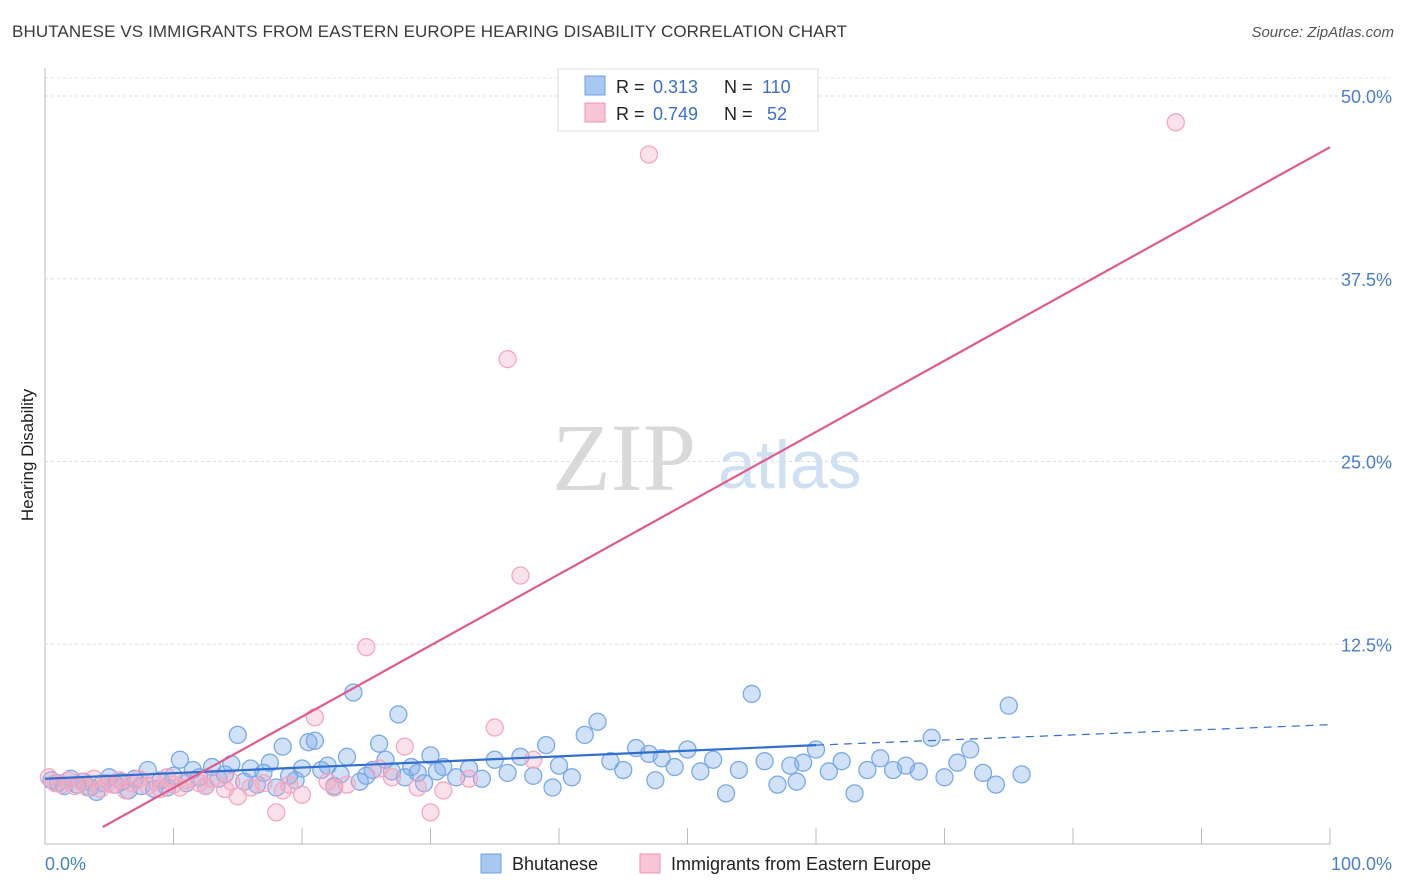  I want to click on legend-swatch-blue, so click(595, 85).